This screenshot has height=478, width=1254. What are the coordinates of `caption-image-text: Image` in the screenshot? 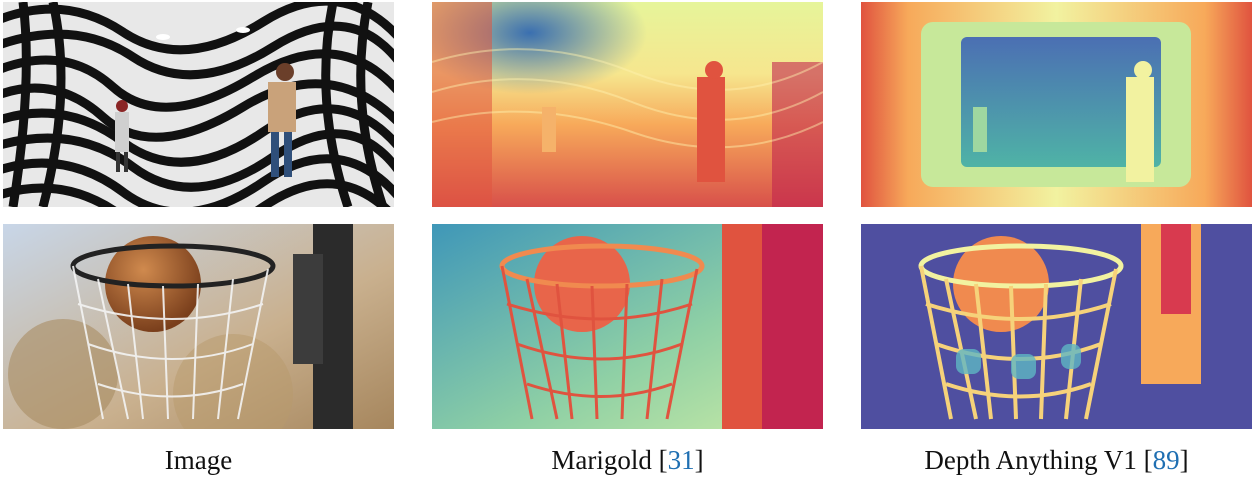 It's located at (198, 460).